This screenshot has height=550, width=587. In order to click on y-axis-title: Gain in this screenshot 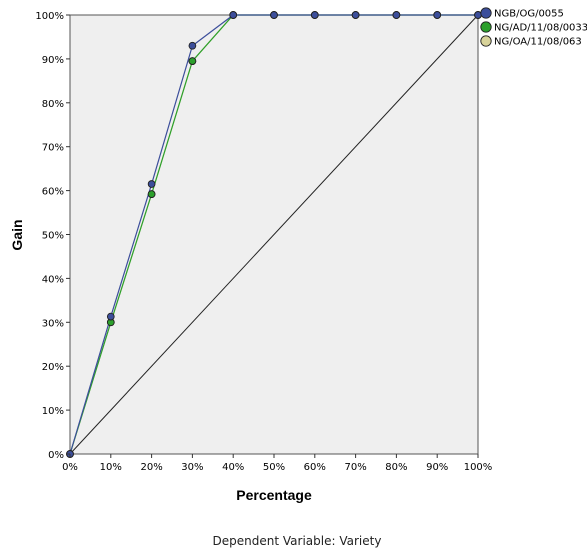, I will do `click(17, 234)`.